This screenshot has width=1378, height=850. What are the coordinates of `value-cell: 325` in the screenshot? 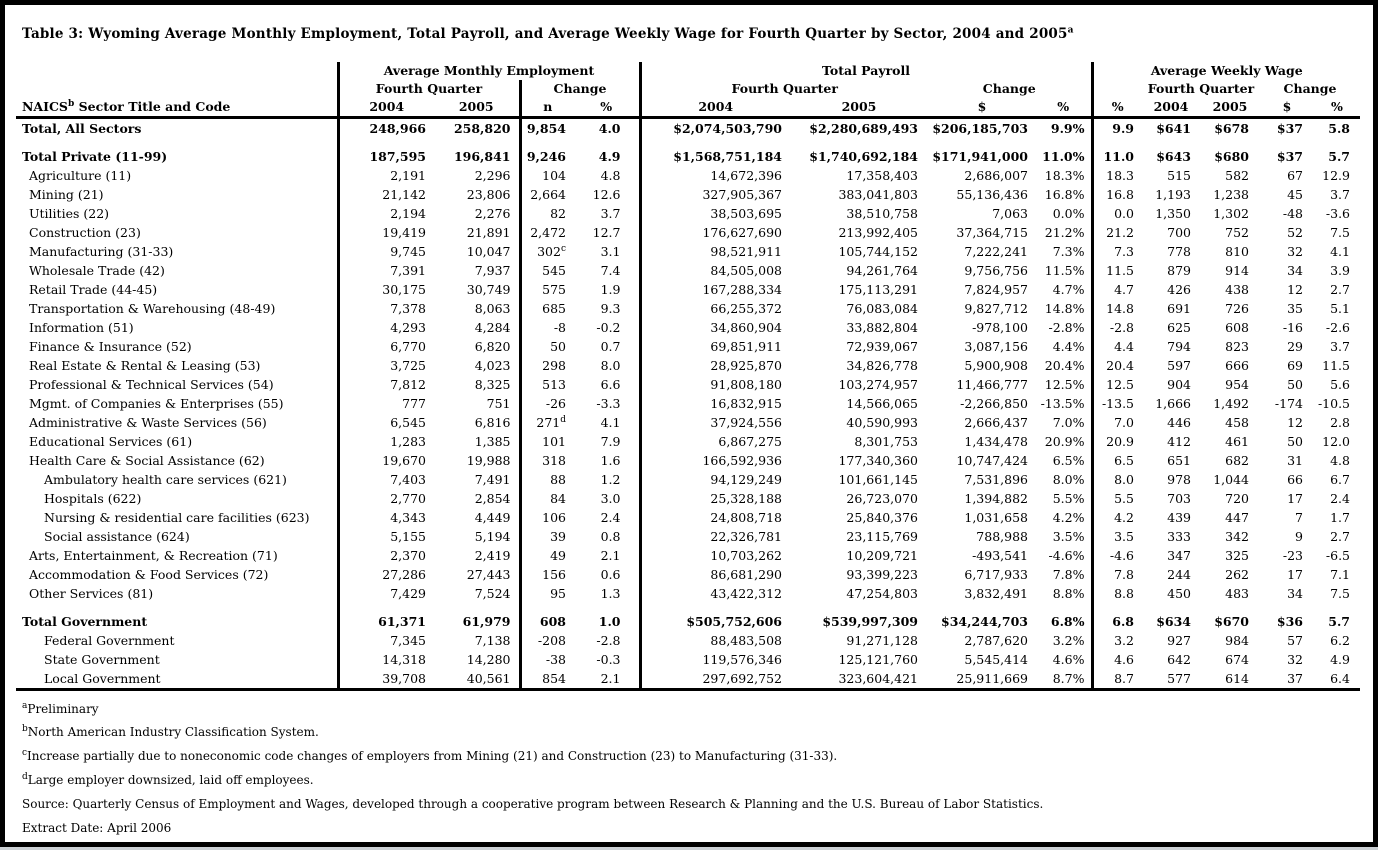 It's located at (1237, 555).